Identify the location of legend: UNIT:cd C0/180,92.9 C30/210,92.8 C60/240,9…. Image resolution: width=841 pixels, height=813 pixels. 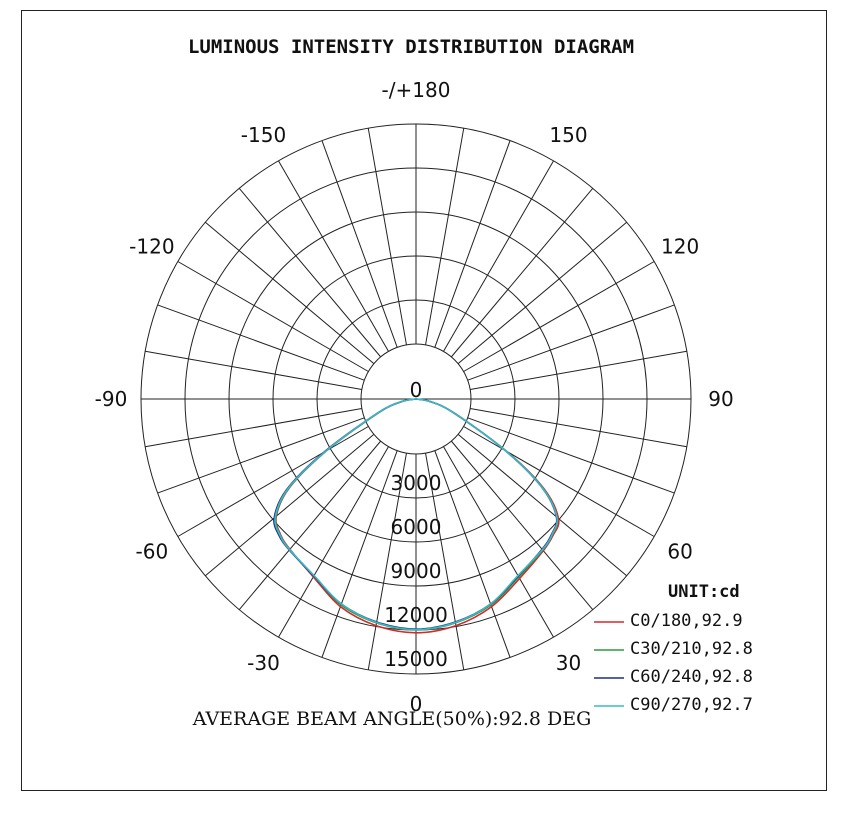
(673, 648).